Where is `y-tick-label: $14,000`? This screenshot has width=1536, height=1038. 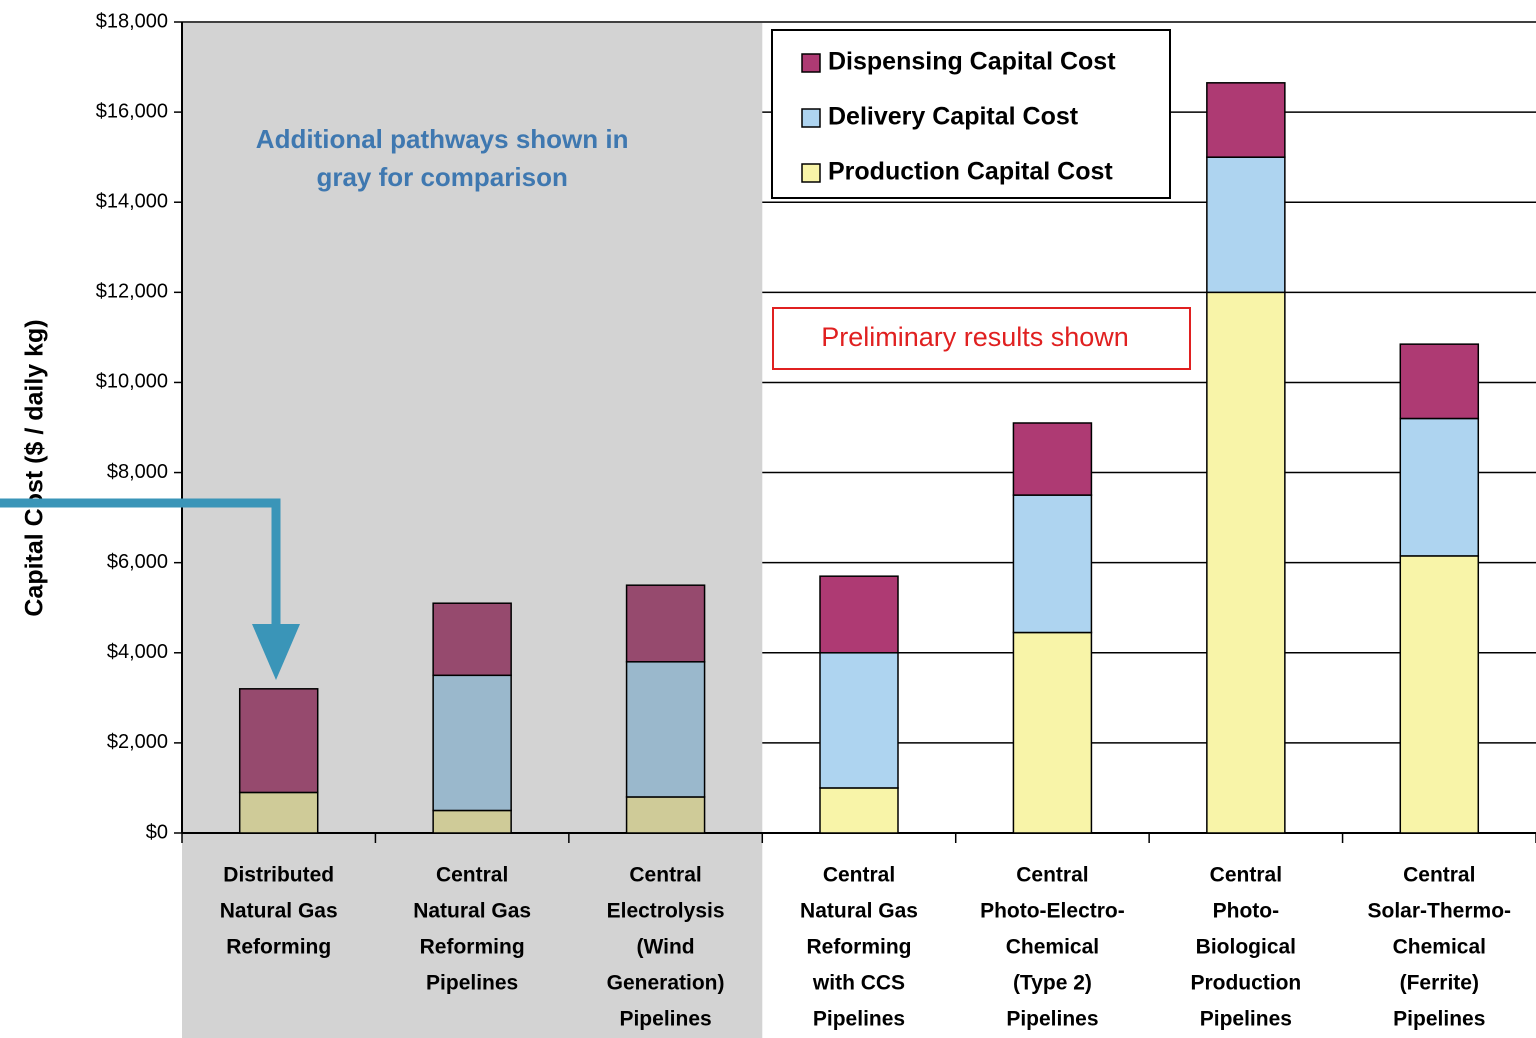 y-tick-label: $14,000 is located at coordinates (132, 202).